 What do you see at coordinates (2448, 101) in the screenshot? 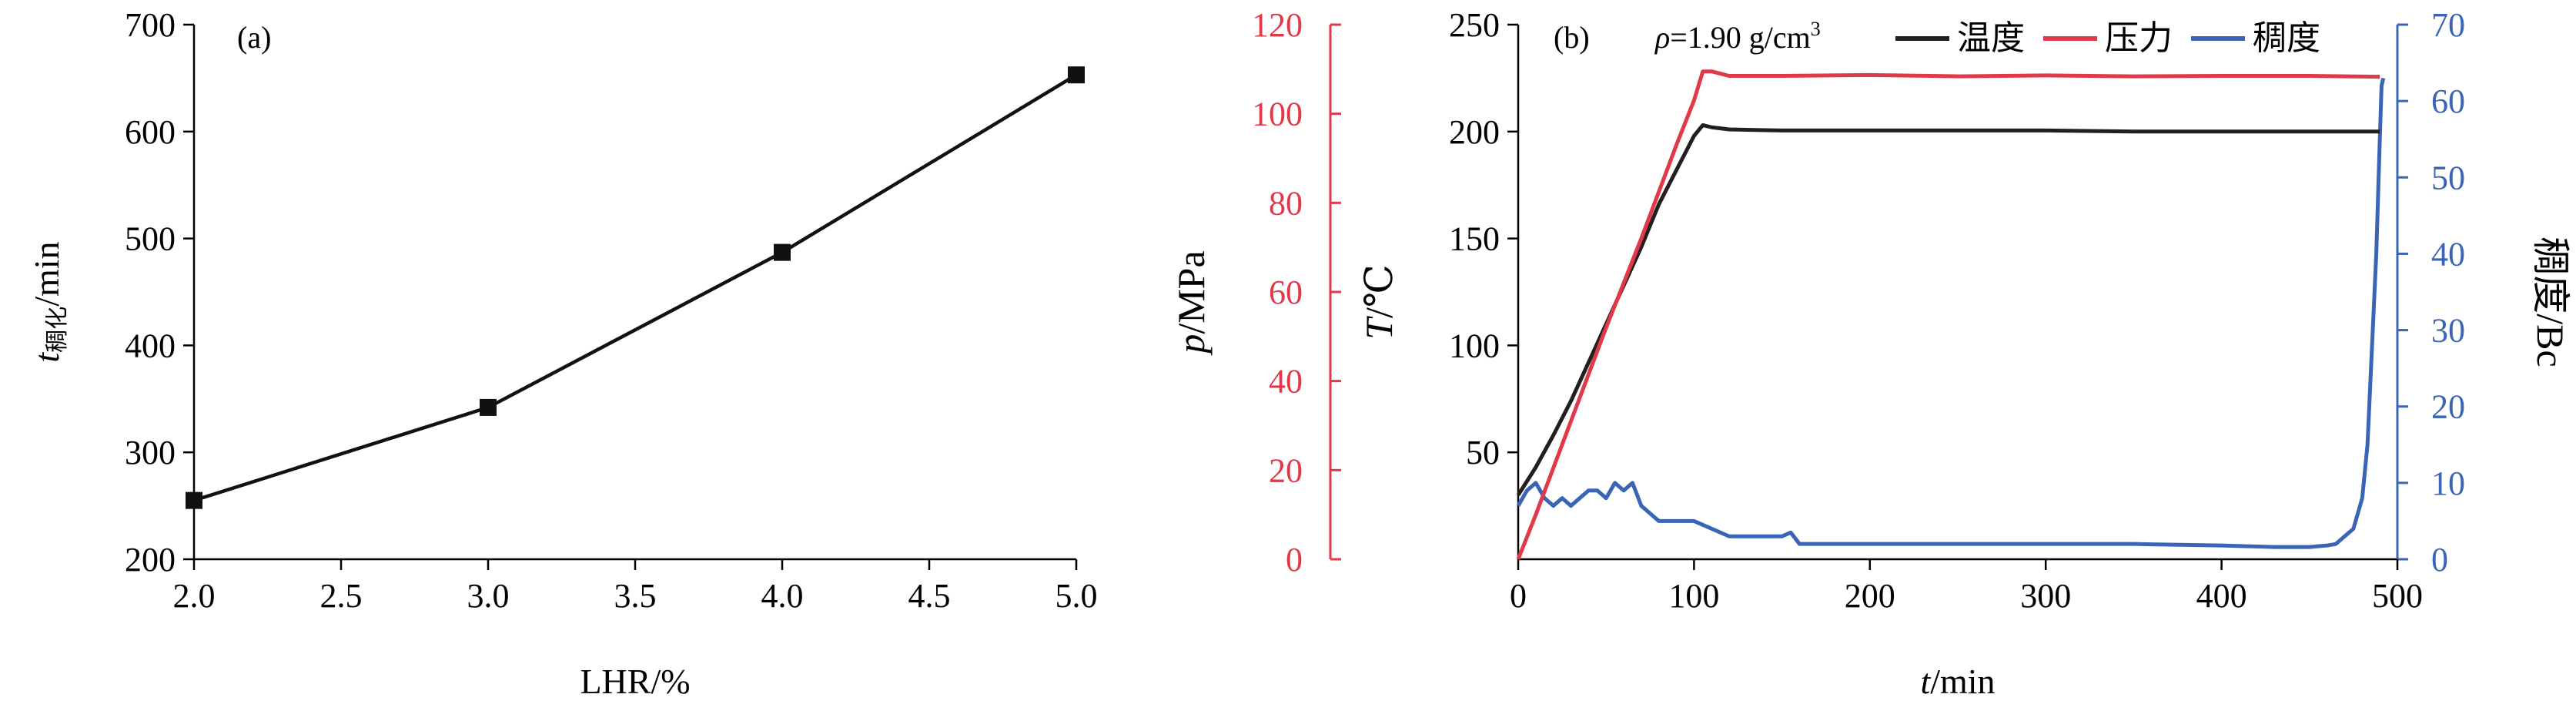
I see `panel-b-consistency-tick-label: 60` at bounding box center [2448, 101].